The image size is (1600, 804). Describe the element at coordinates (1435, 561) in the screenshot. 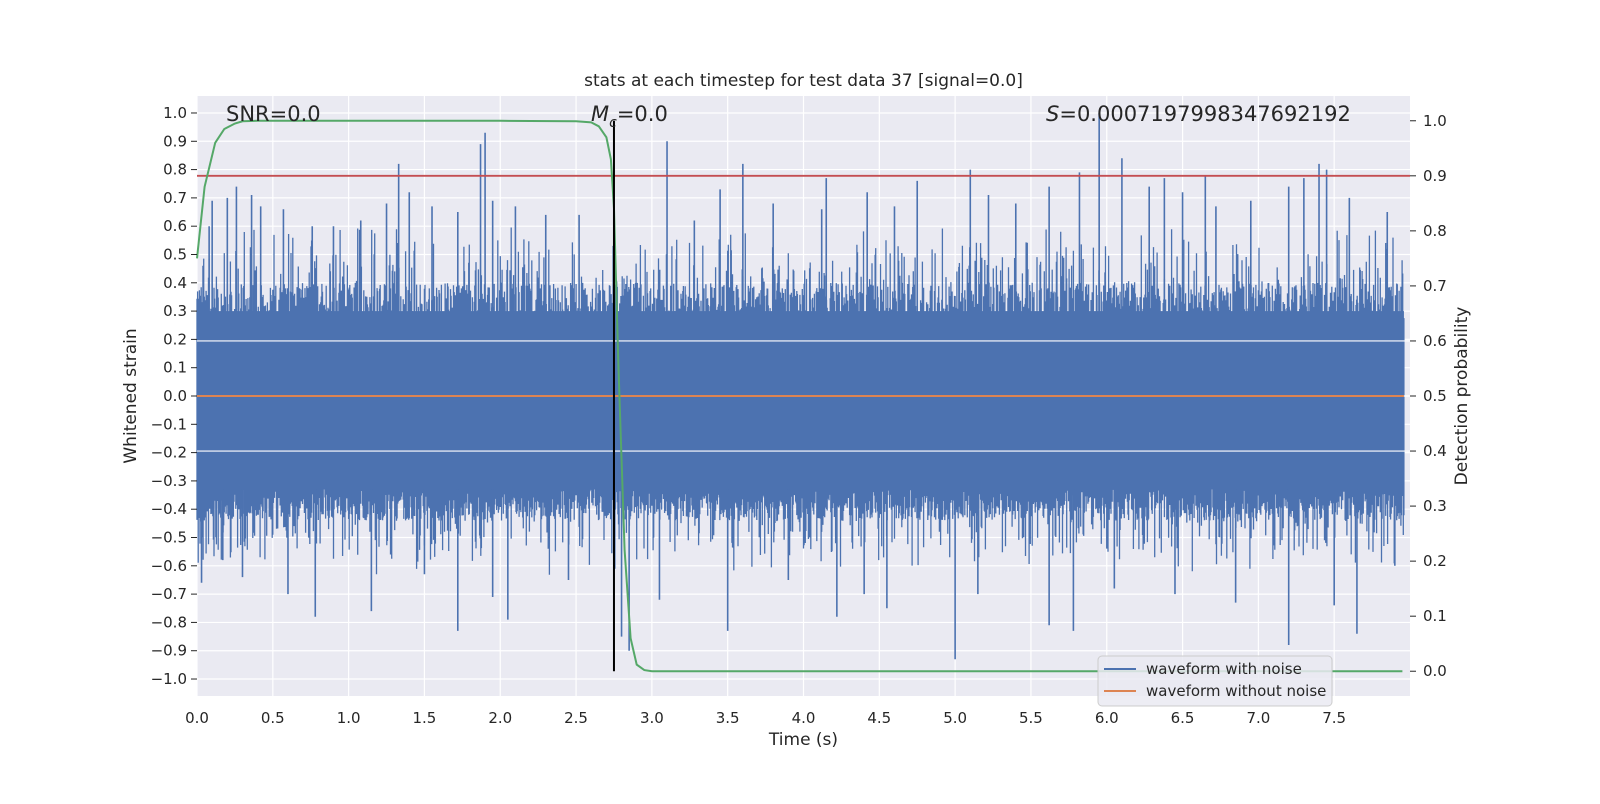

I see `y2-tick-label: 0.2` at that location.